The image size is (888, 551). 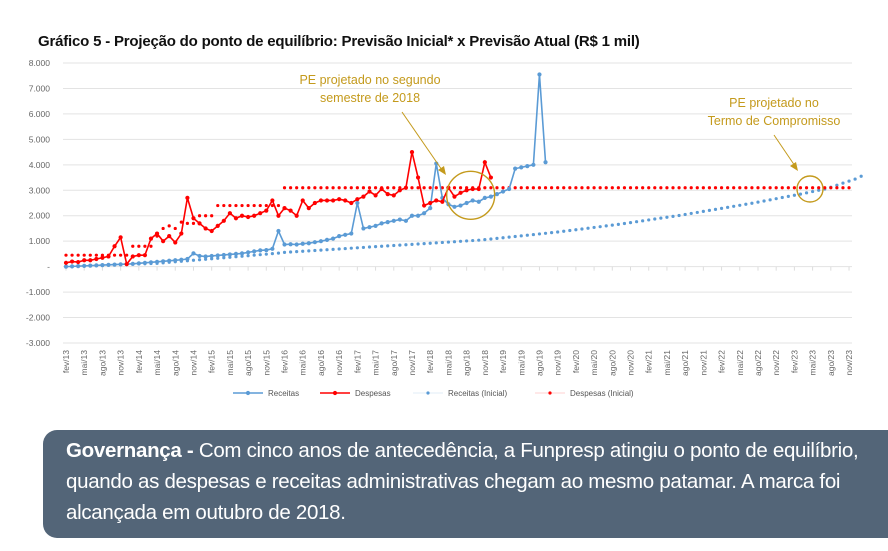 I want to click on legend-item: Receitas, so click(x=266, y=393).